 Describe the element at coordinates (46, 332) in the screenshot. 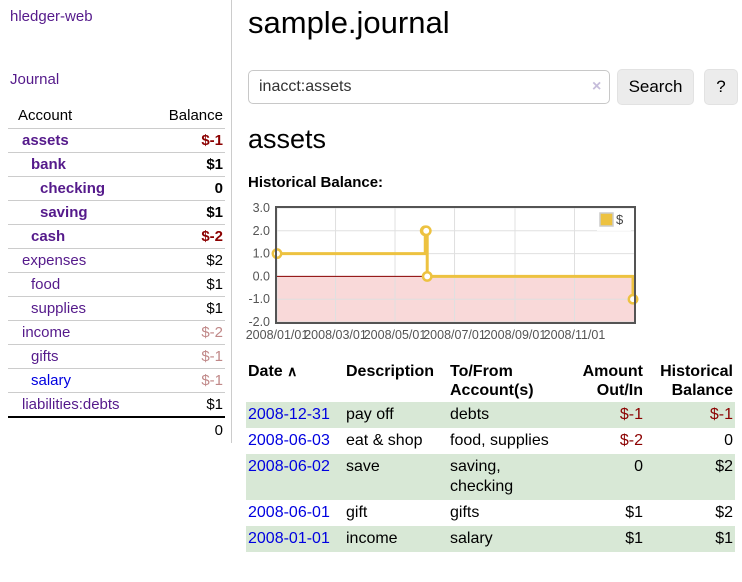

I see `sidebar-account-link: income` at that location.